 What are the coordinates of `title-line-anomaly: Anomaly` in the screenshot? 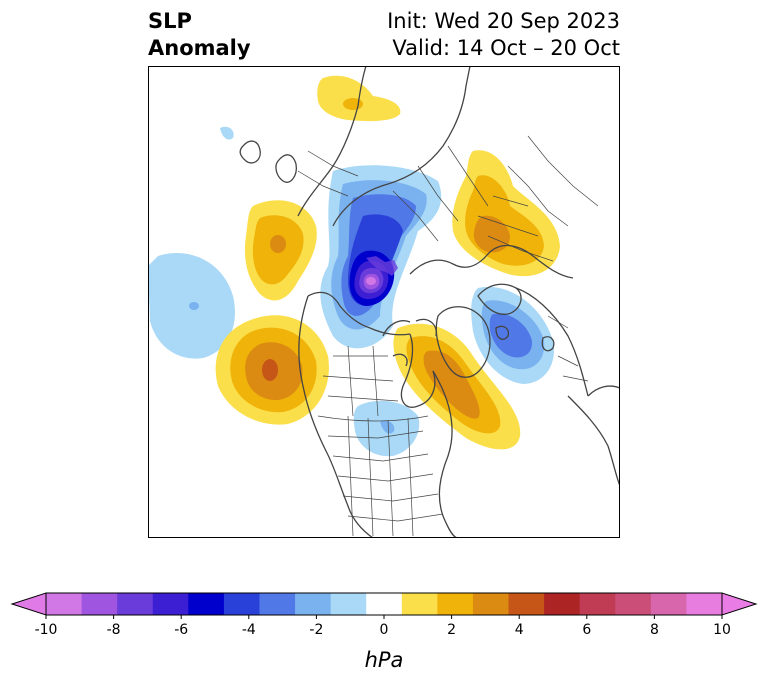 It's located at (199, 48).